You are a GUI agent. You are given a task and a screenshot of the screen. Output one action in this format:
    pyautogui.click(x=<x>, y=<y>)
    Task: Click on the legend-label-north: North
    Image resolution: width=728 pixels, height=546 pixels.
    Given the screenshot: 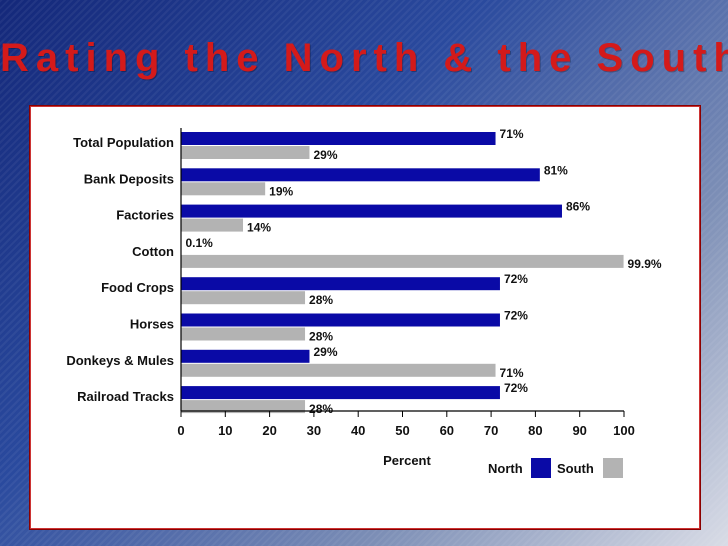 What is the action you would take?
    pyautogui.click(x=505, y=468)
    